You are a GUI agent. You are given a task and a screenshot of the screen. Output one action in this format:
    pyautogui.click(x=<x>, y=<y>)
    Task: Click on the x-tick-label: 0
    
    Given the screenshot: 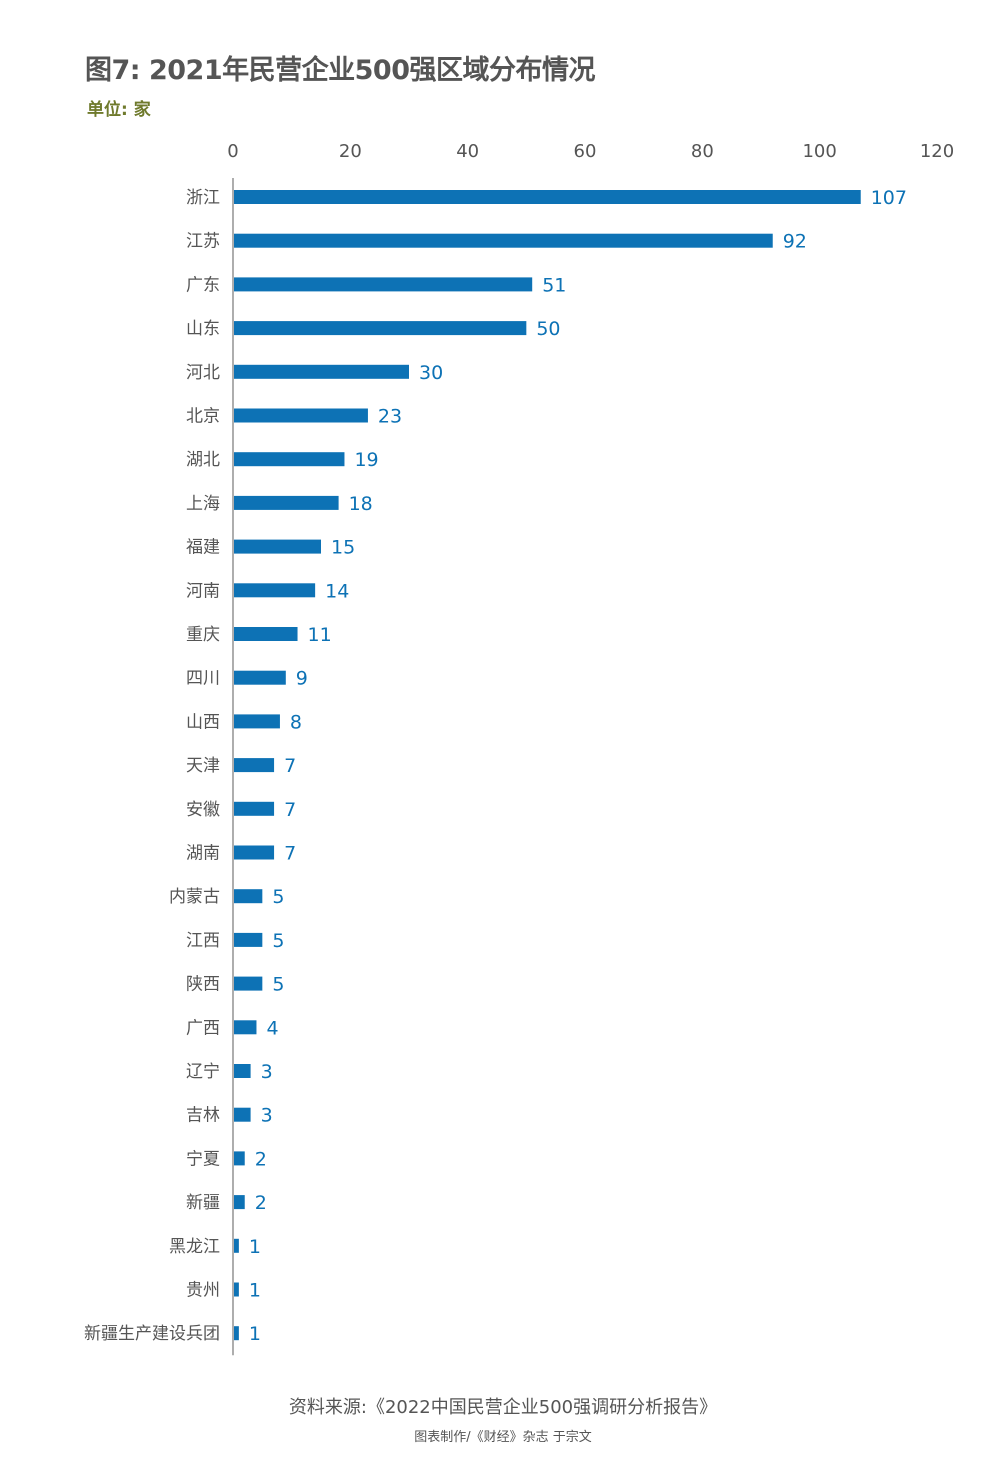 What is the action you would take?
    pyautogui.click(x=232, y=151)
    